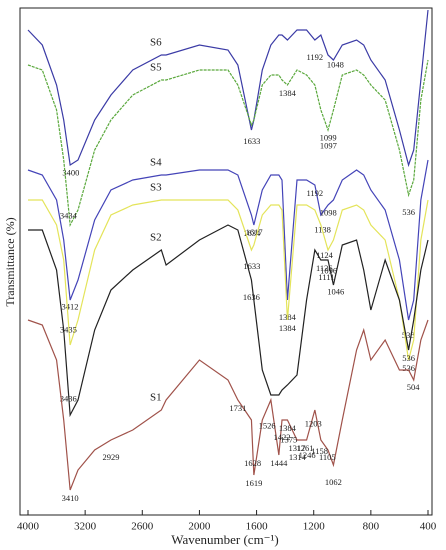 Image resolution: width=446 pixels, height=550 pixels. Describe the element at coordinates (68, 329) in the screenshot. I see `peak-label: 3435` at that location.